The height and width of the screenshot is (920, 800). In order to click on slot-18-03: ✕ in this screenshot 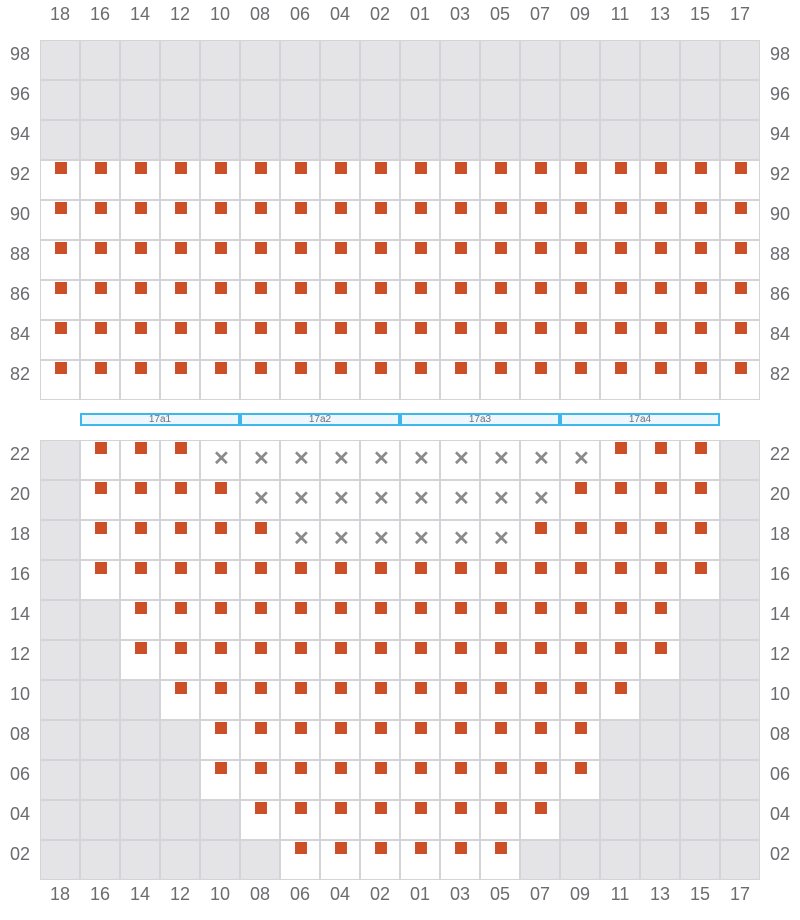, I will do `click(460, 540)`.